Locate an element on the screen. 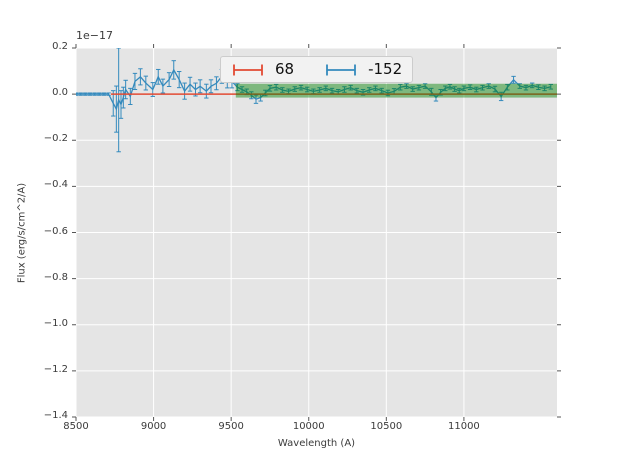 This screenshot has height=467, width=617. x-tick-label: 9000 is located at coordinates (153, 426).